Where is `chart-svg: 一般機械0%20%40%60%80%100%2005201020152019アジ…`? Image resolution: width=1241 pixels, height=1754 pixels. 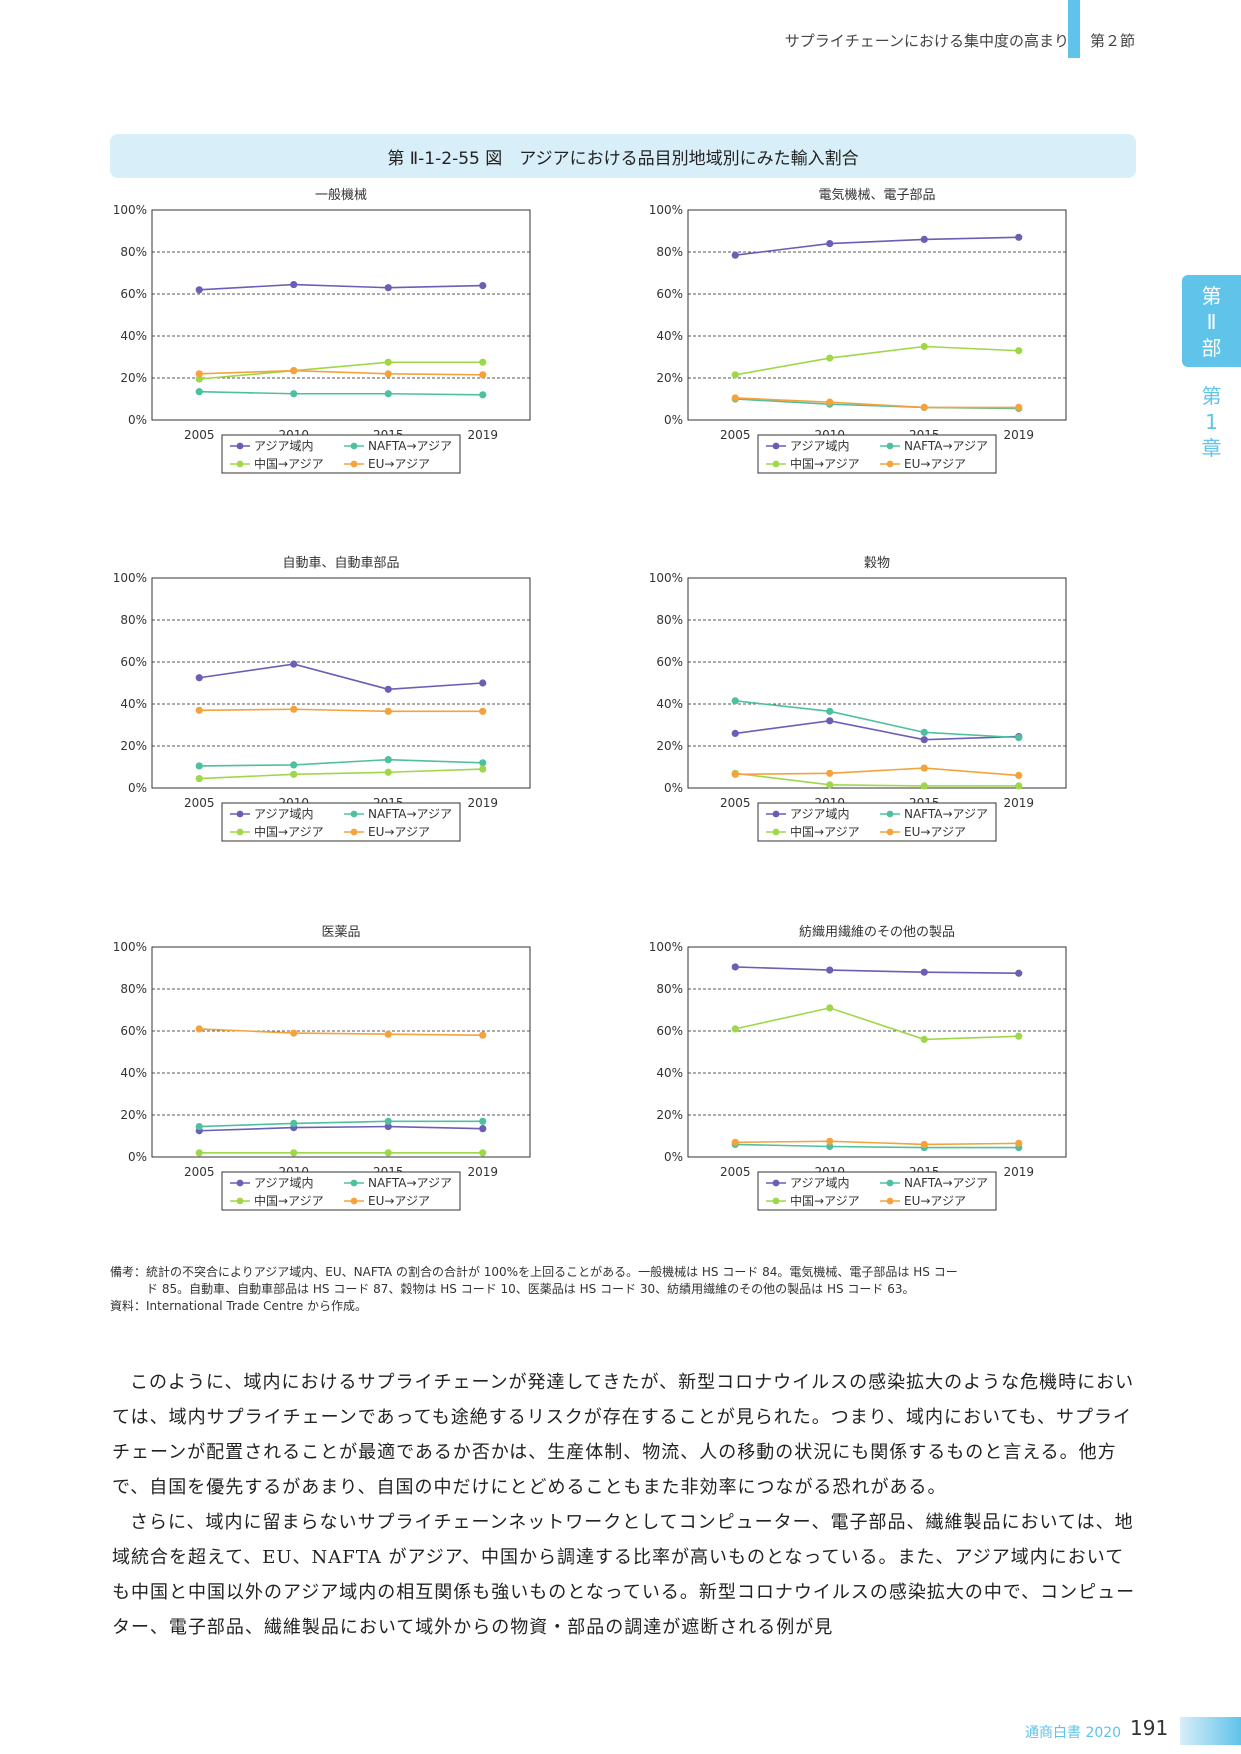 chart-svg: 一般機械0%20%40%60%80%100%2005201020152019アジ… is located at coordinates (322, 330).